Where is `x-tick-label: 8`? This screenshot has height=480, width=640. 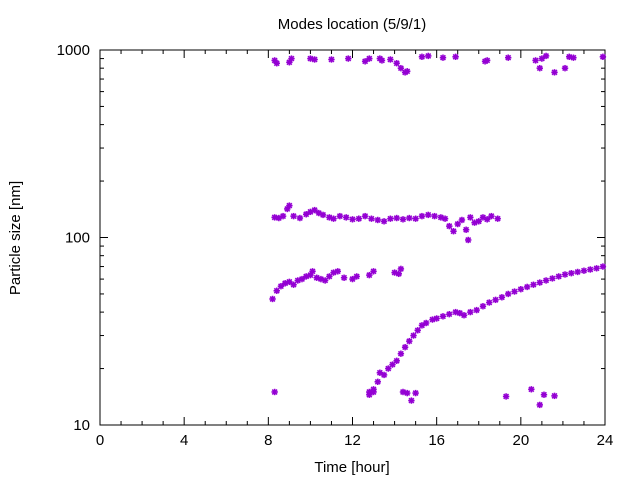
x-tick-label: 8 is located at coordinates (268, 440).